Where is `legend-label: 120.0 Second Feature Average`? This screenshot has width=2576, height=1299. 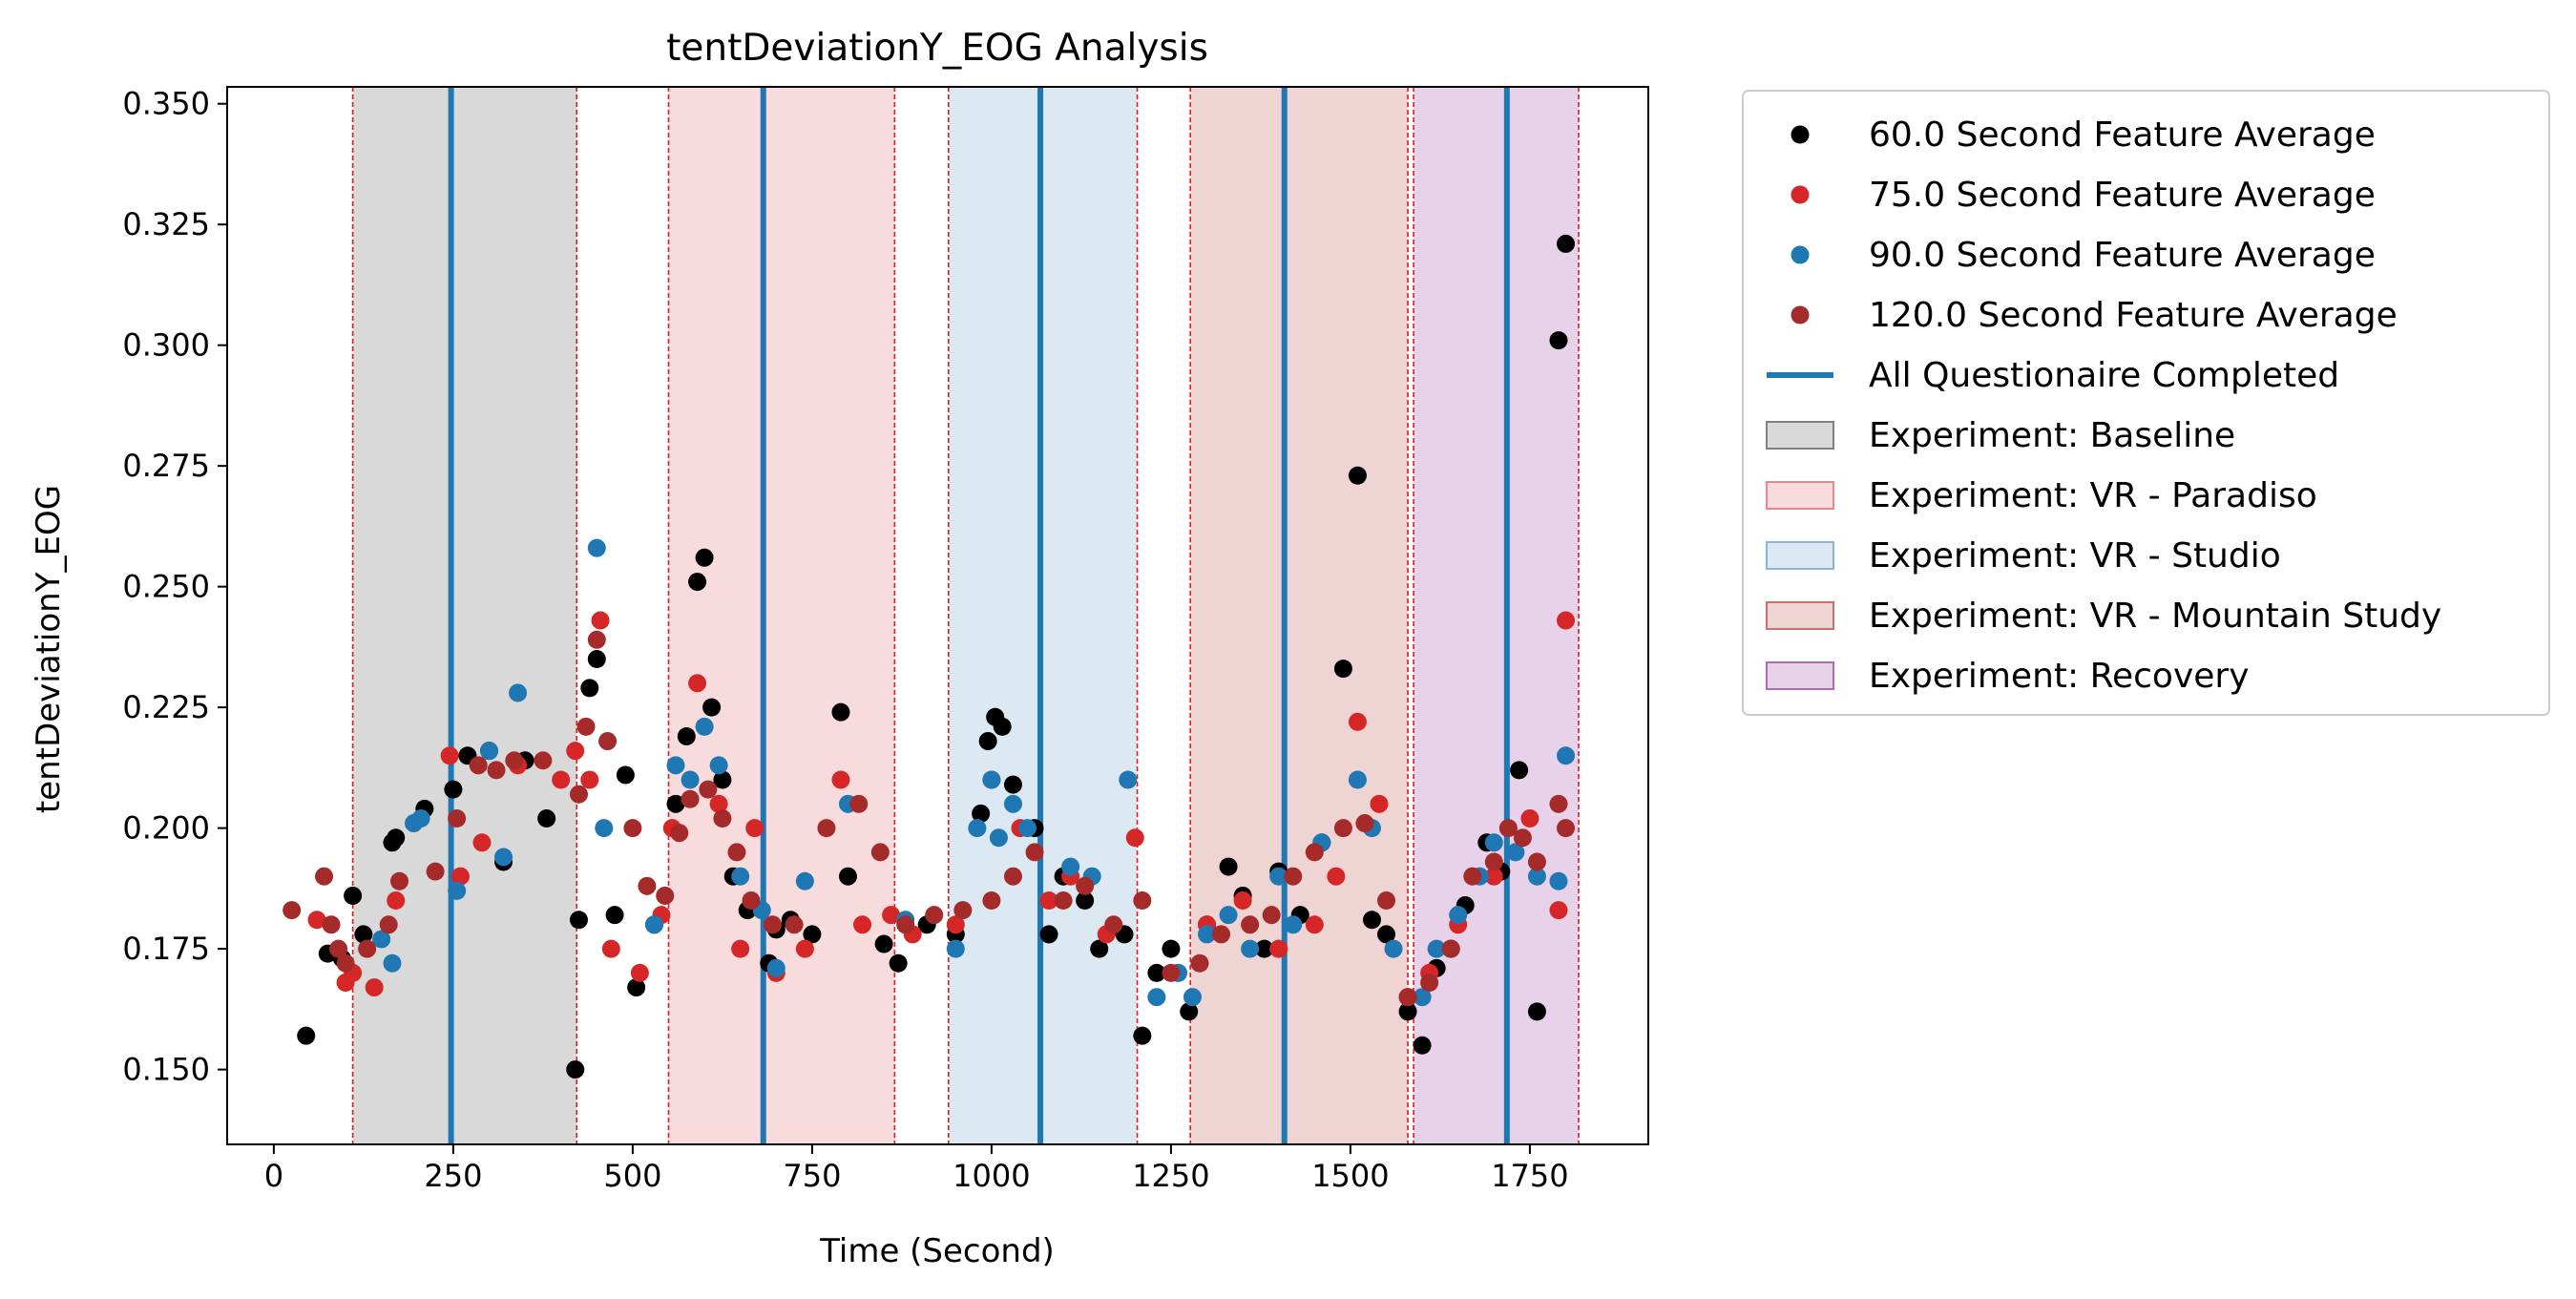
legend-label: 120.0 Second Feature Average is located at coordinates (2133, 315).